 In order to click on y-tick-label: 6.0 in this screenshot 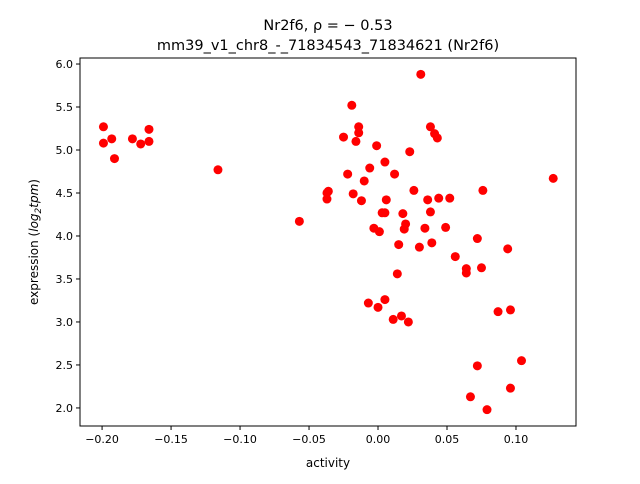, I will do `click(65, 64)`.